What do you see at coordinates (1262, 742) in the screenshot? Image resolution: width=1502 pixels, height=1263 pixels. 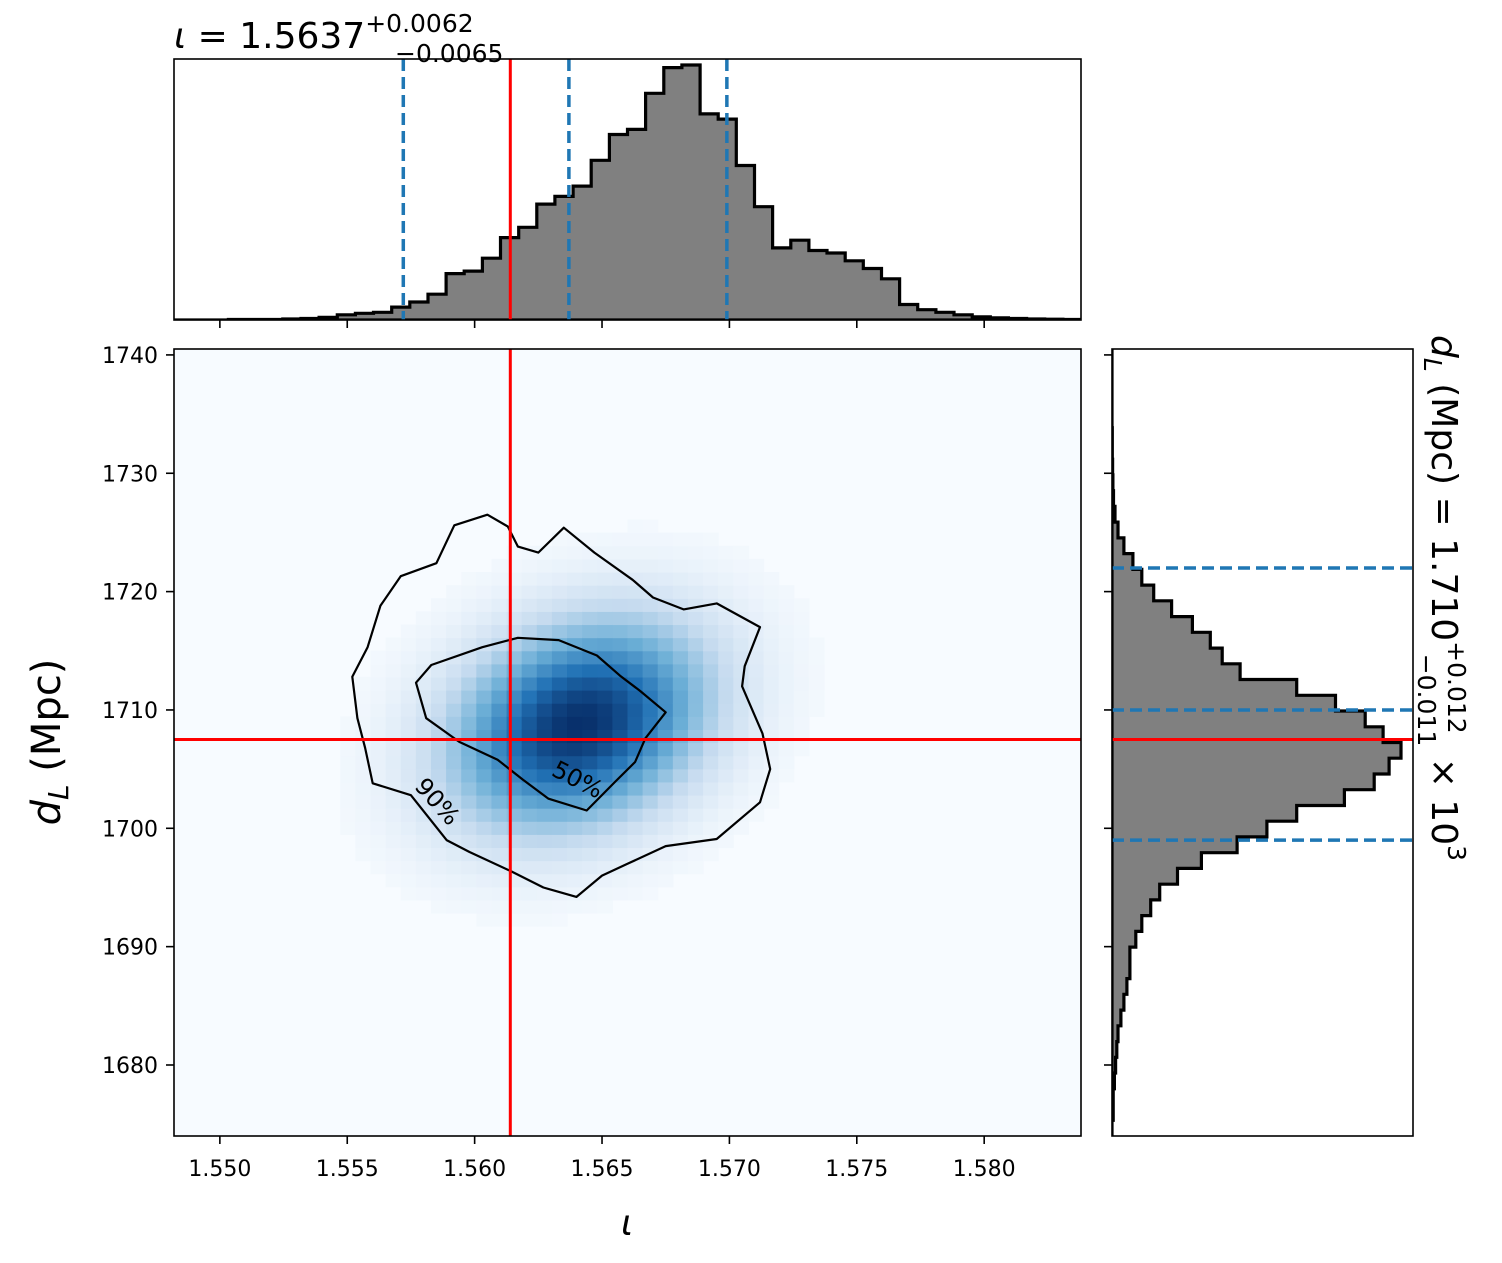 I see `dL-histogram-frame` at bounding box center [1262, 742].